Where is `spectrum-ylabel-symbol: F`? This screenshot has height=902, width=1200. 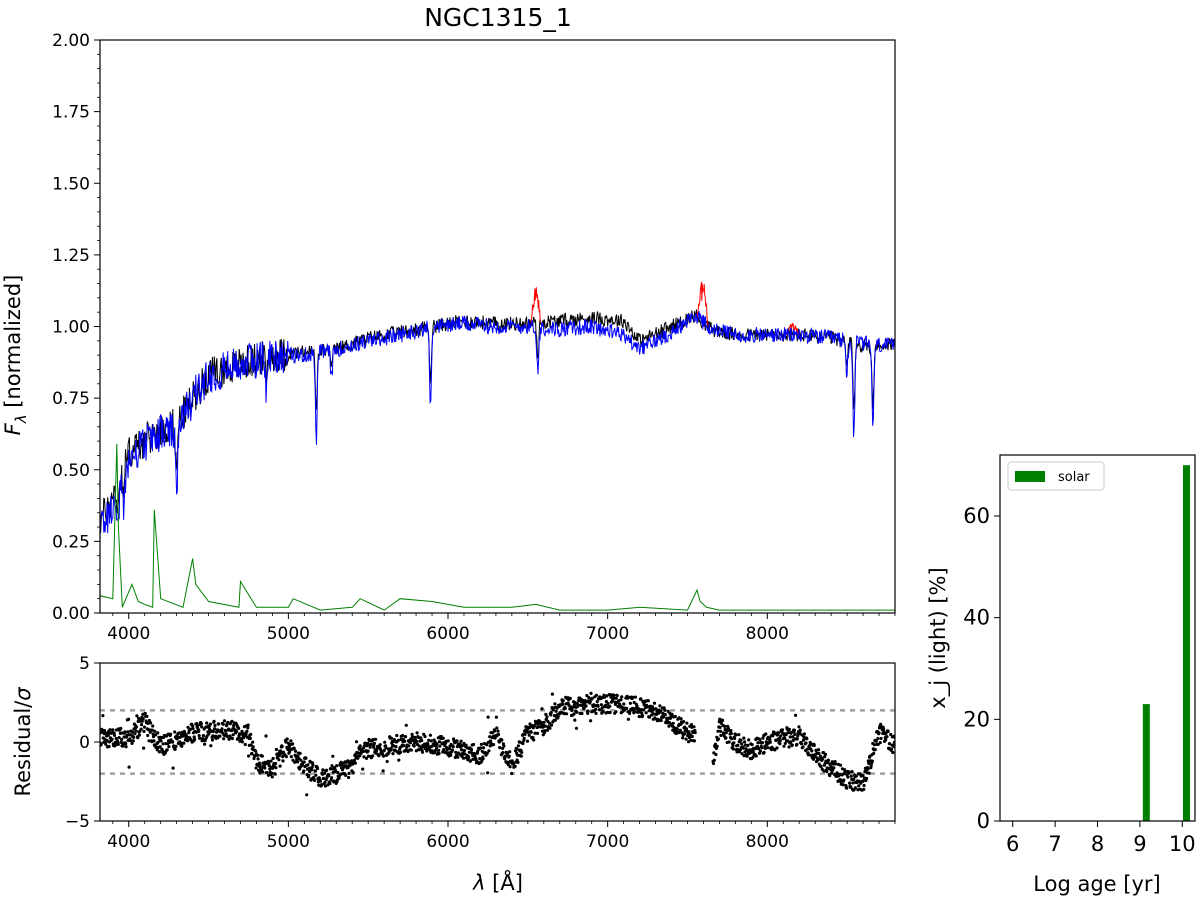 spectrum-ylabel-symbol: F is located at coordinates (13, 428).